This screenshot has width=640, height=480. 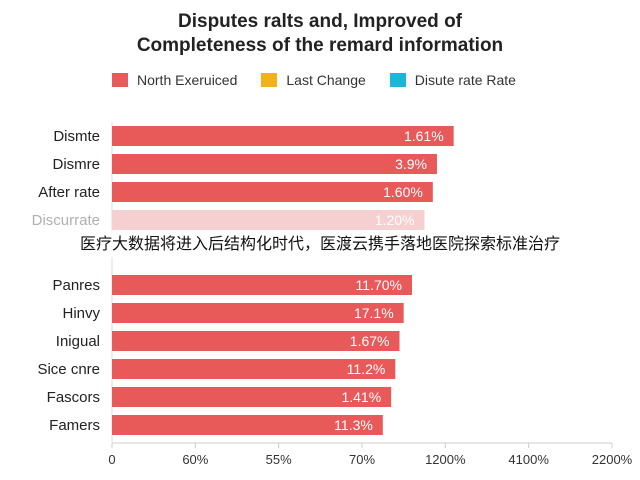 I want to click on data-label: 1.67%, so click(x=370, y=341).